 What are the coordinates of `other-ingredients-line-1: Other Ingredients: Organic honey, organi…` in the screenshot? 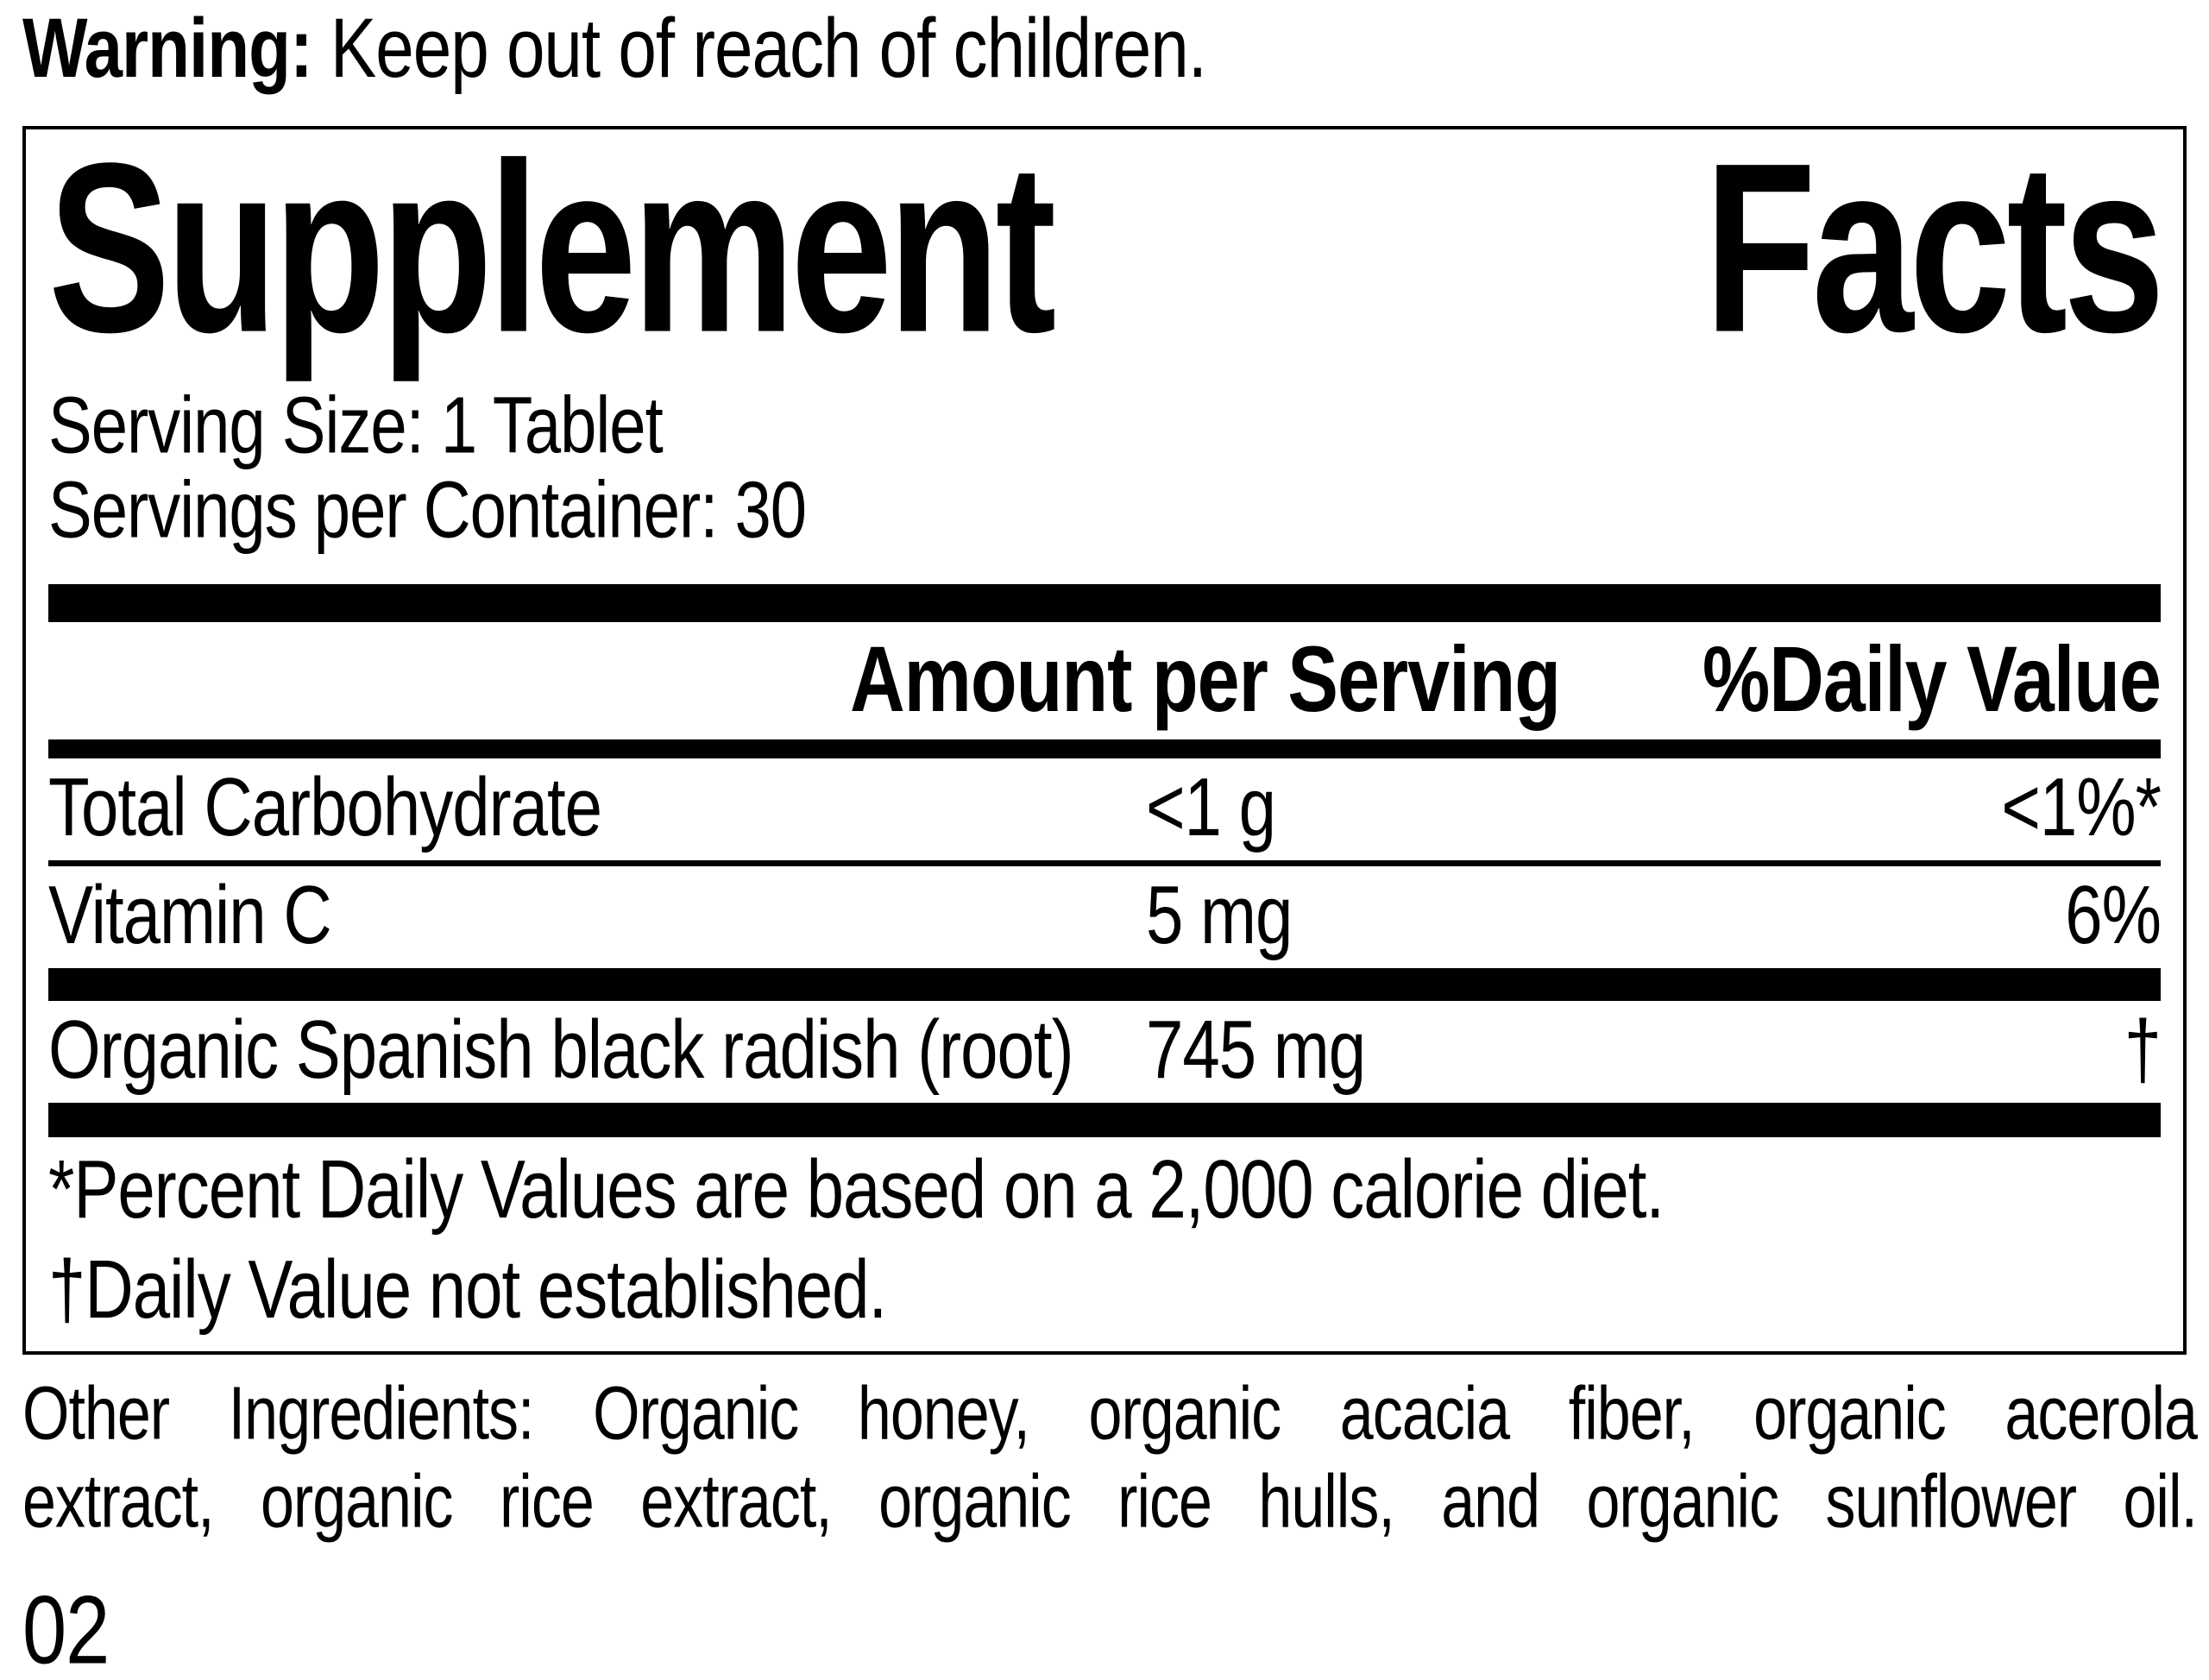 It's located at (1110, 1413).